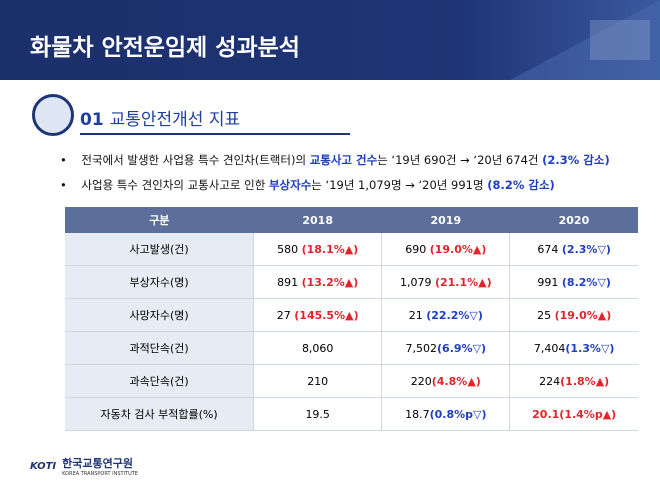 Image resolution: width=660 pixels, height=485 pixels. I want to click on text-run: 7,502, so click(421, 348).